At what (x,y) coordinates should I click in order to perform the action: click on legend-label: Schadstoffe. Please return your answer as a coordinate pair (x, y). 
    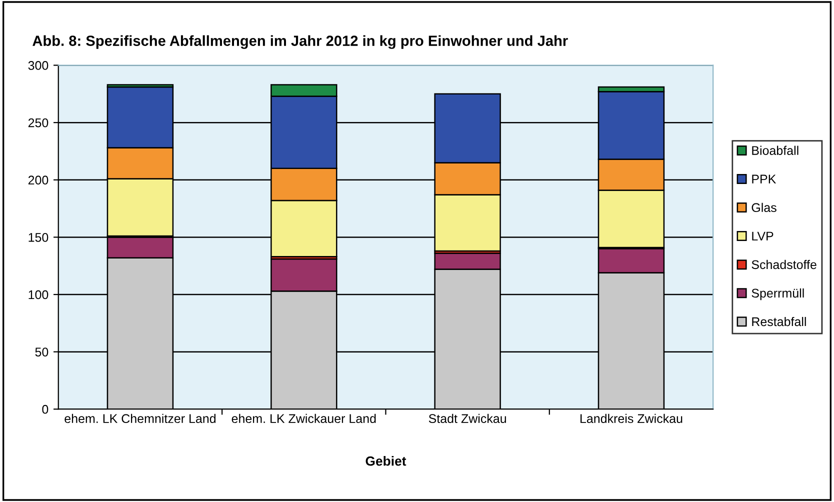
    Looking at the image, I should click on (784, 265).